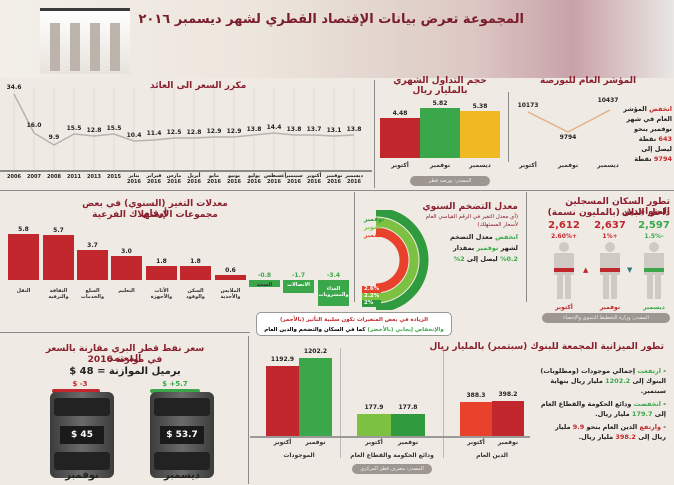  What do you see at coordinates (440, 86) in the screenshot?
I see `volume-chart-title: حجم التداول الشهري بالمليار ريال` at bounding box center [440, 86].